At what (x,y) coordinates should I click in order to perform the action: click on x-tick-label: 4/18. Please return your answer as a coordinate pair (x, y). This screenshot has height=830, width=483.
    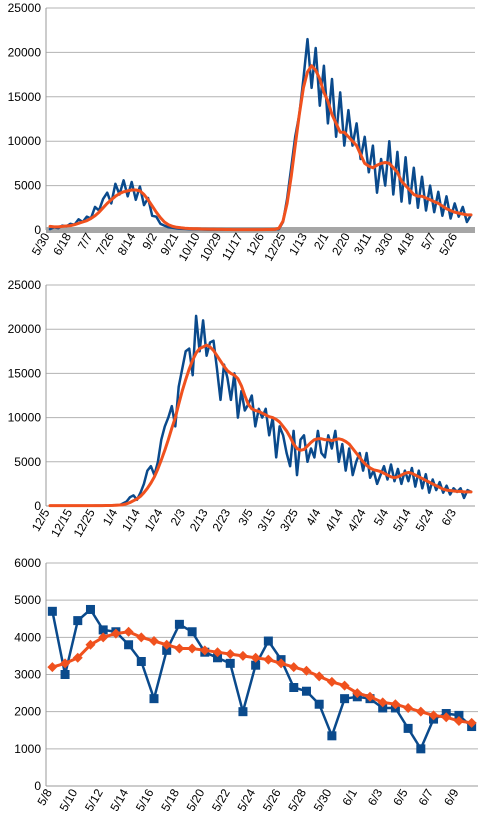
    Looking at the image, I should click on (405, 244).